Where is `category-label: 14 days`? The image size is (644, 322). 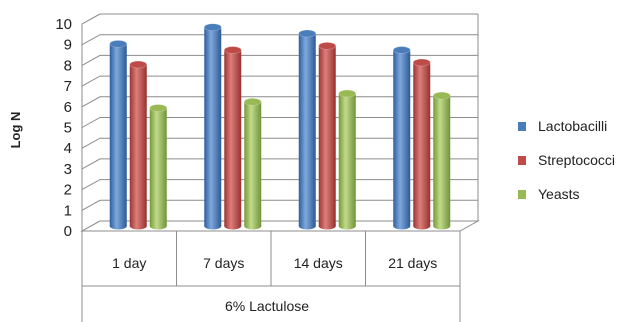 category-label: 14 days is located at coordinates (318, 263).